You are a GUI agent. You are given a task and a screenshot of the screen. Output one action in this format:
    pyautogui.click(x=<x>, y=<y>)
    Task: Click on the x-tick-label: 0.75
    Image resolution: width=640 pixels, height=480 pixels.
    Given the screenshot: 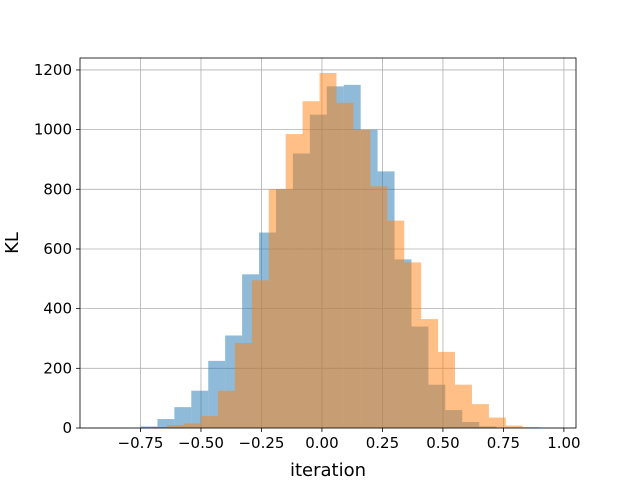 What is the action you would take?
    pyautogui.click(x=503, y=443)
    